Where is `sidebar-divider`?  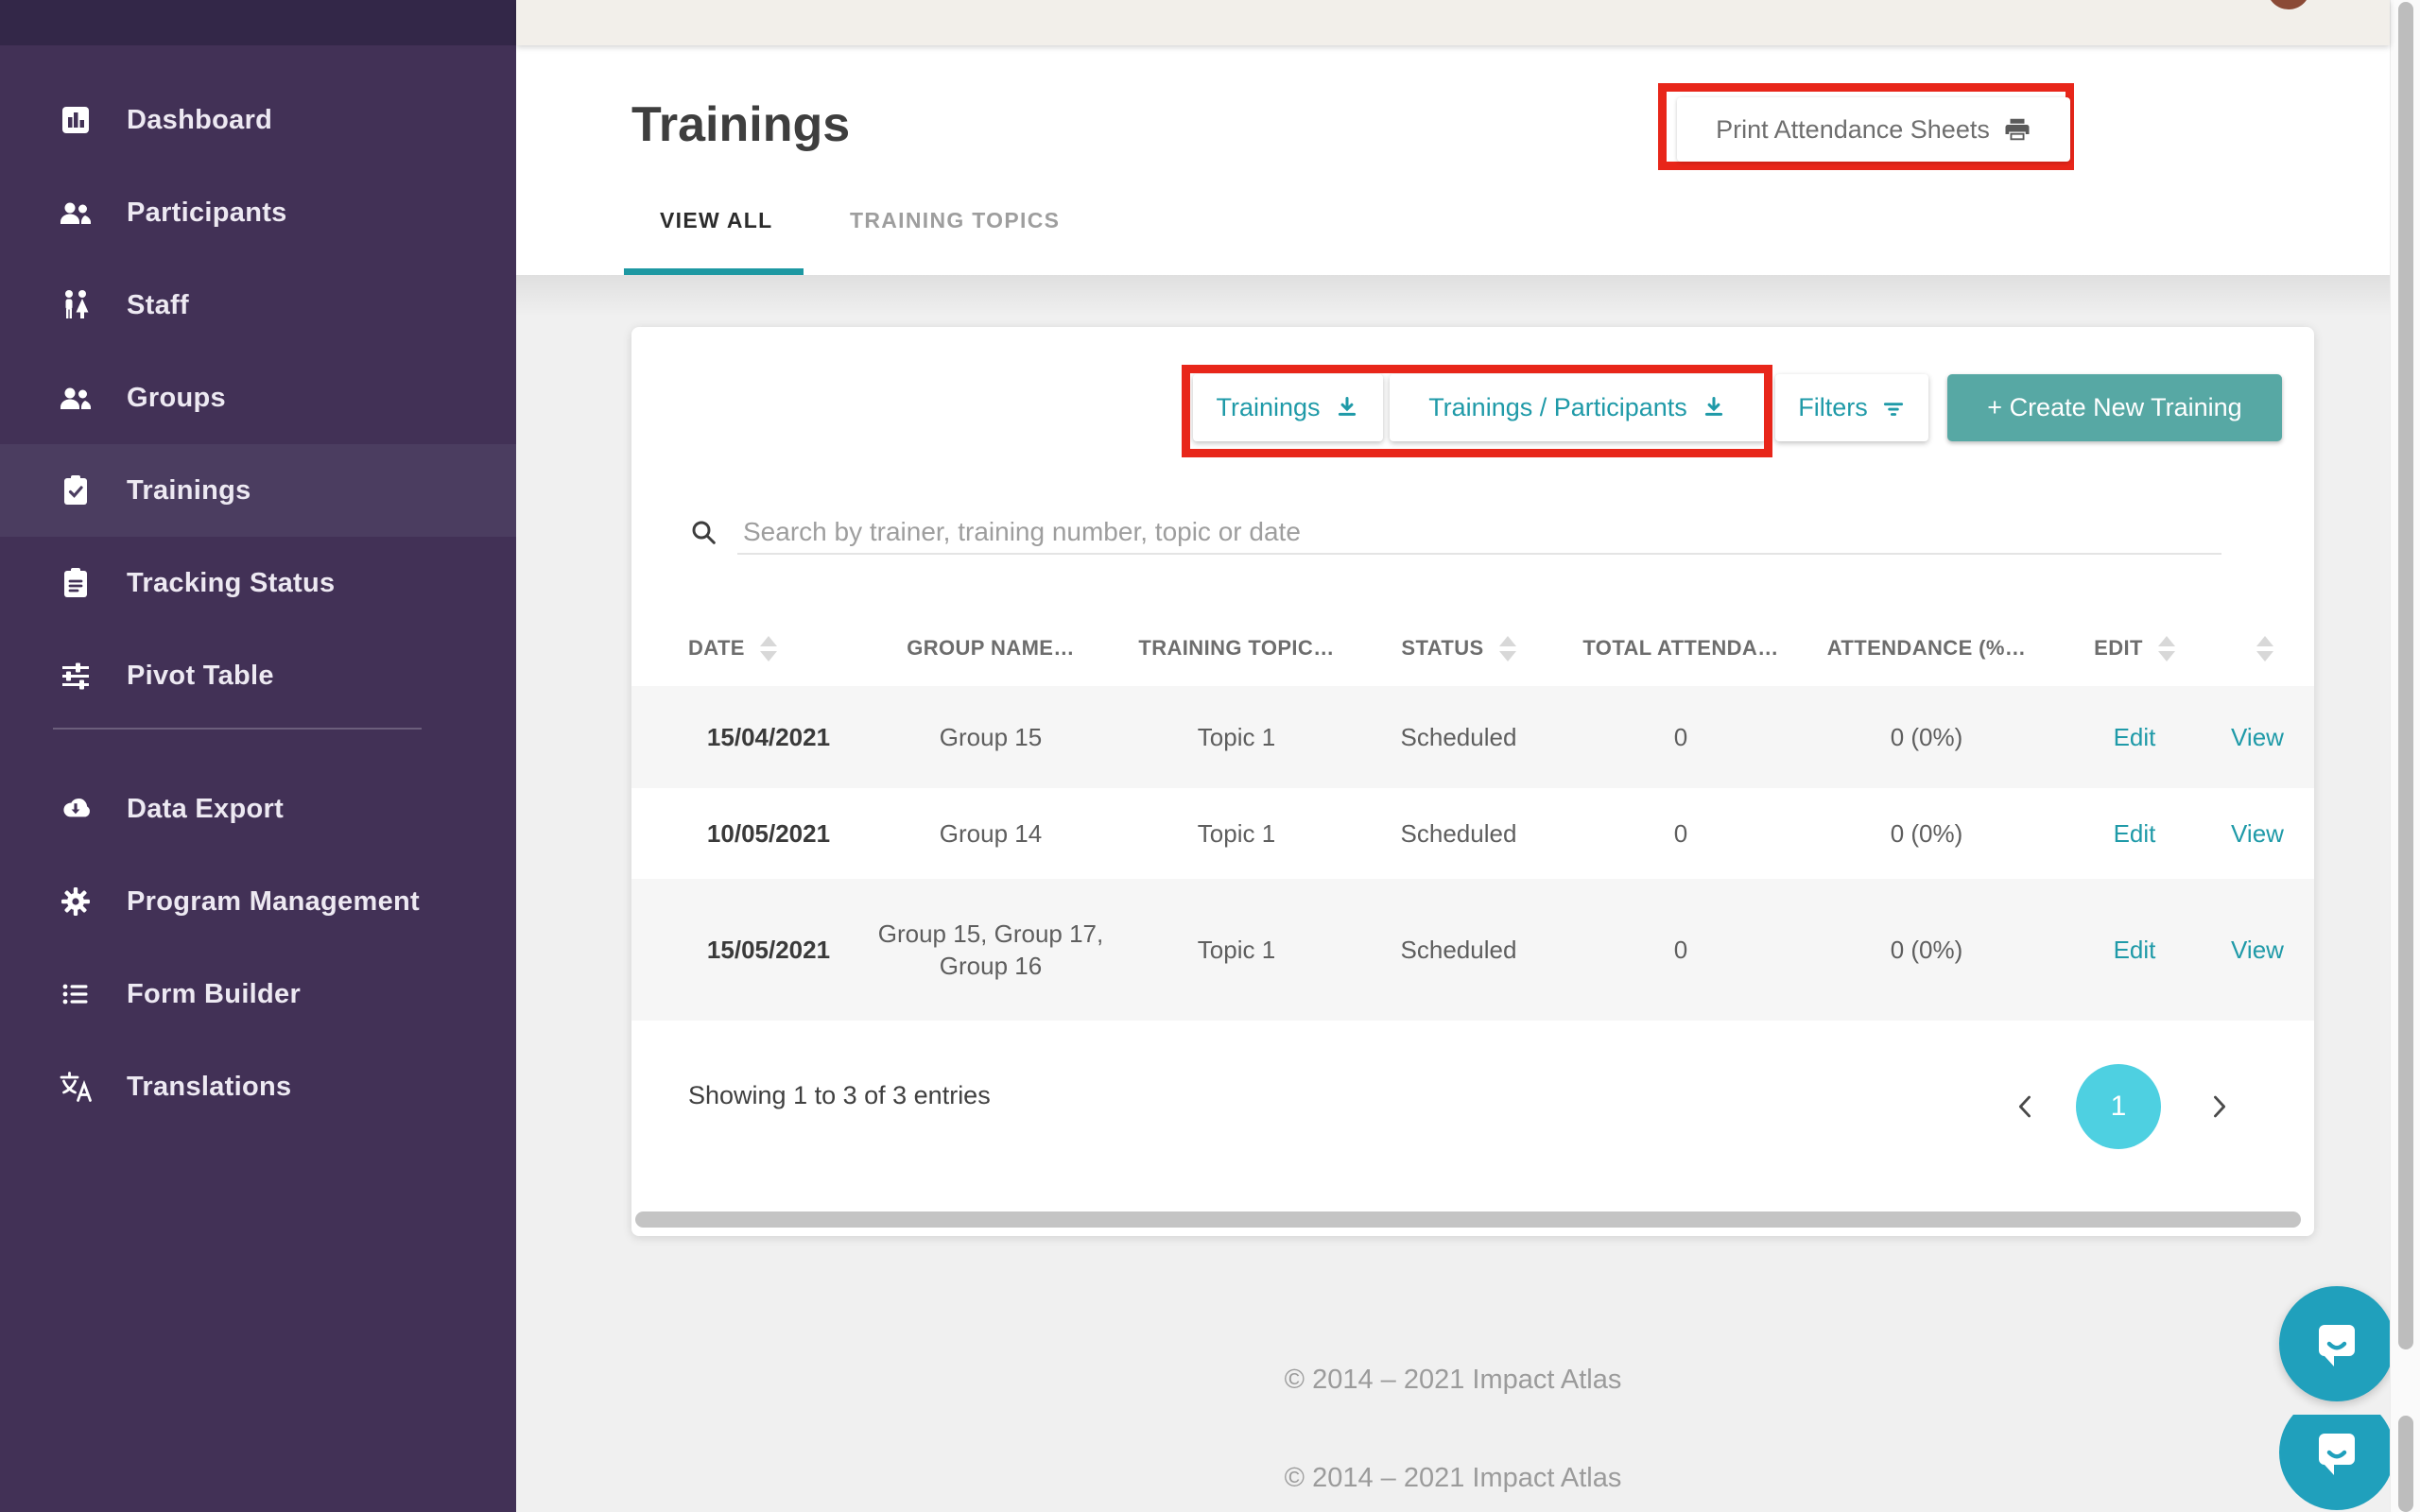 sidebar-divider is located at coordinates (237, 729).